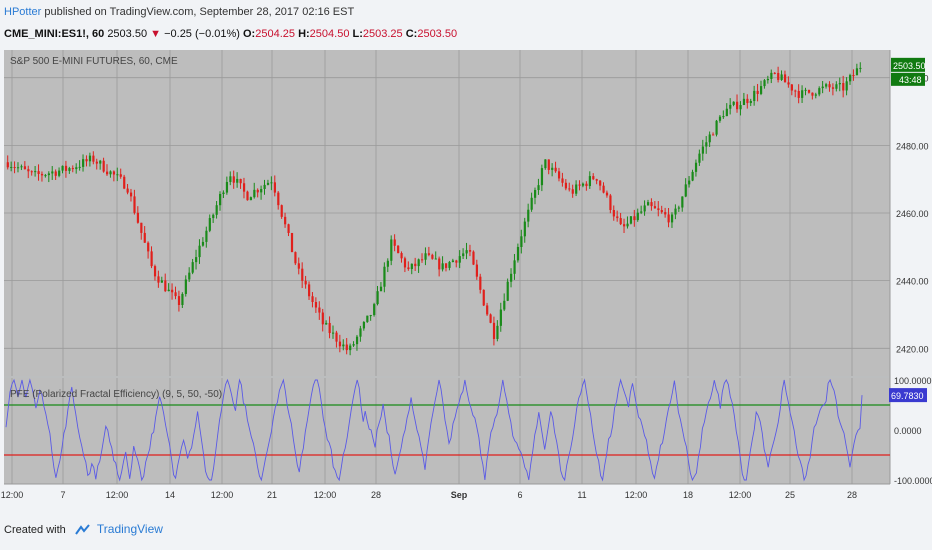  Describe the element at coordinates (170, 495) in the screenshot. I see `time-tick-label: 14` at that location.